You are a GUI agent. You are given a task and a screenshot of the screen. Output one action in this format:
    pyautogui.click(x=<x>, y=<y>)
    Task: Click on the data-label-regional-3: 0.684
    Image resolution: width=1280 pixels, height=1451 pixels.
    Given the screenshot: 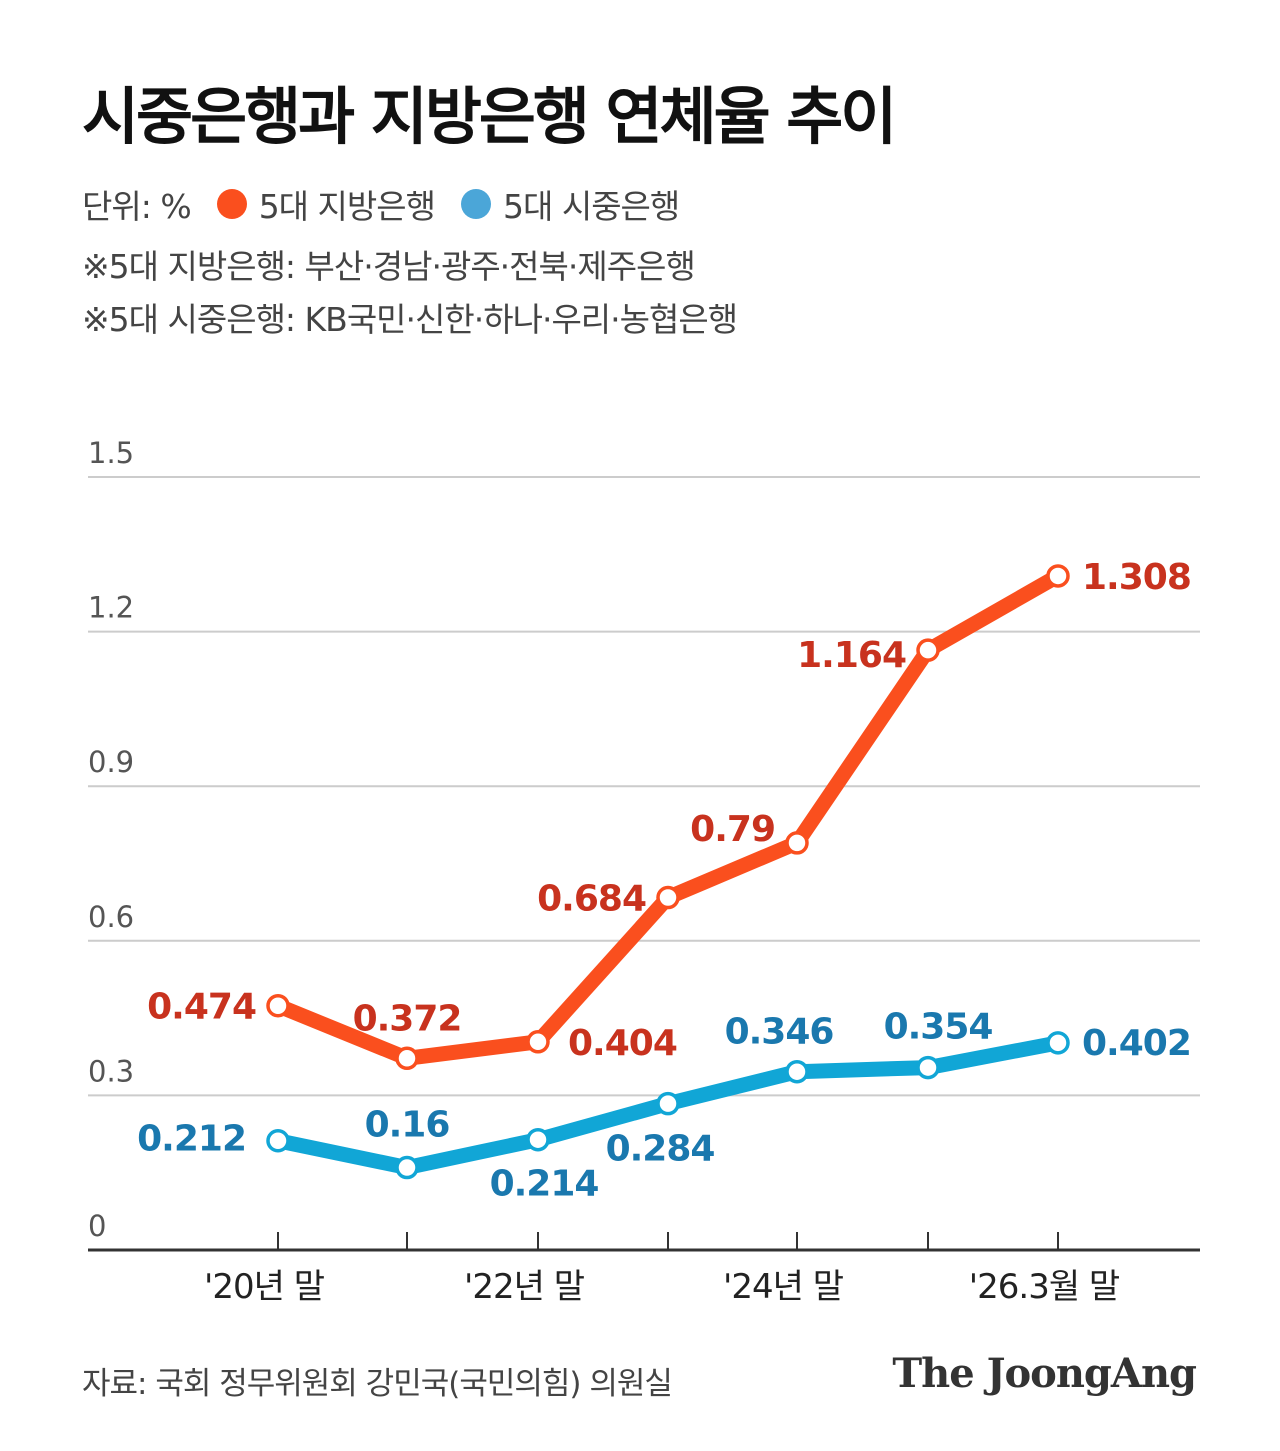 What is the action you would take?
    pyautogui.click(x=591, y=899)
    